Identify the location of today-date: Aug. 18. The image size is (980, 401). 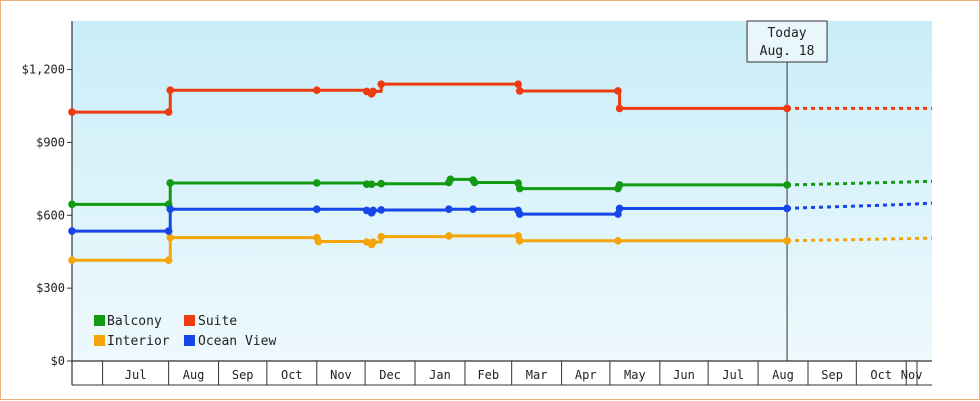
(787, 51).